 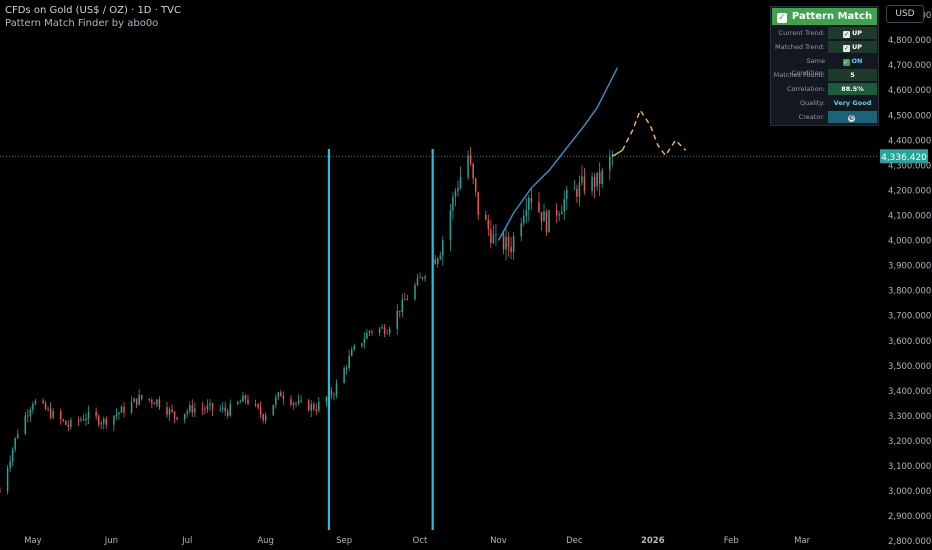 What do you see at coordinates (909, 417) in the screenshot?
I see `y-tick-label: 3,300.000` at bounding box center [909, 417].